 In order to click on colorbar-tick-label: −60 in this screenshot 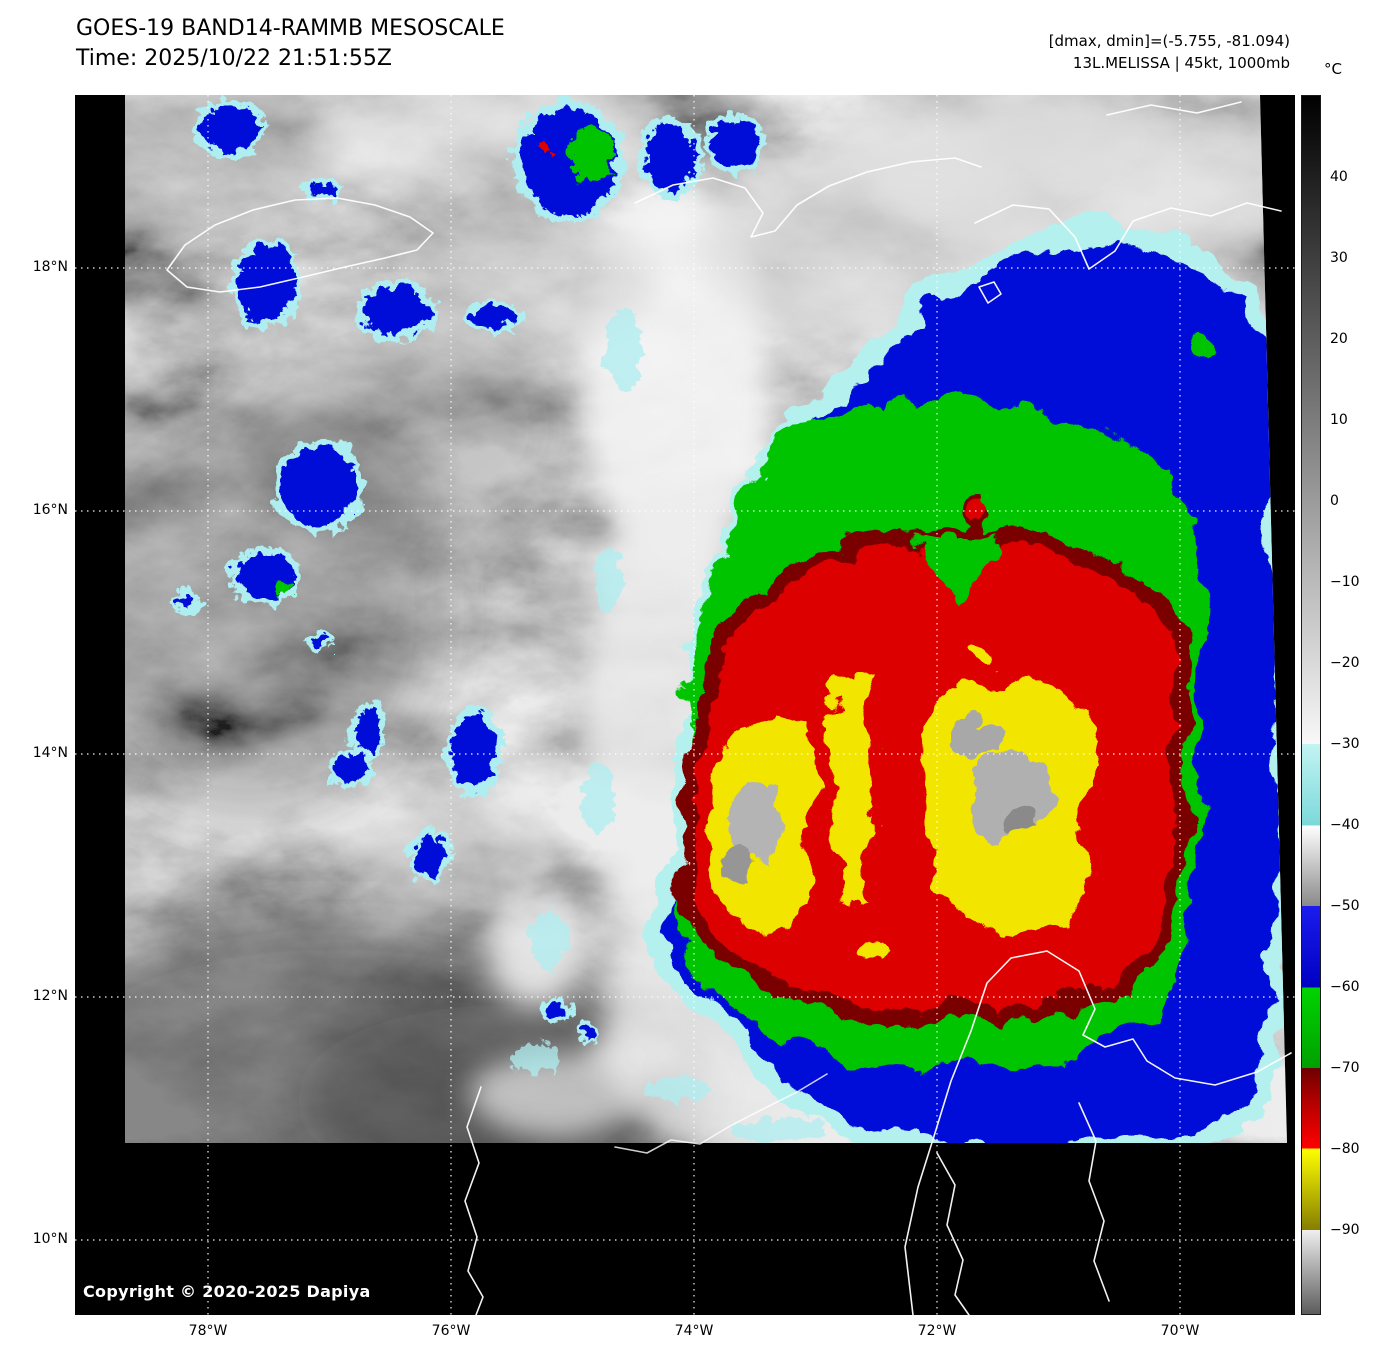, I will do `click(1345, 987)`.